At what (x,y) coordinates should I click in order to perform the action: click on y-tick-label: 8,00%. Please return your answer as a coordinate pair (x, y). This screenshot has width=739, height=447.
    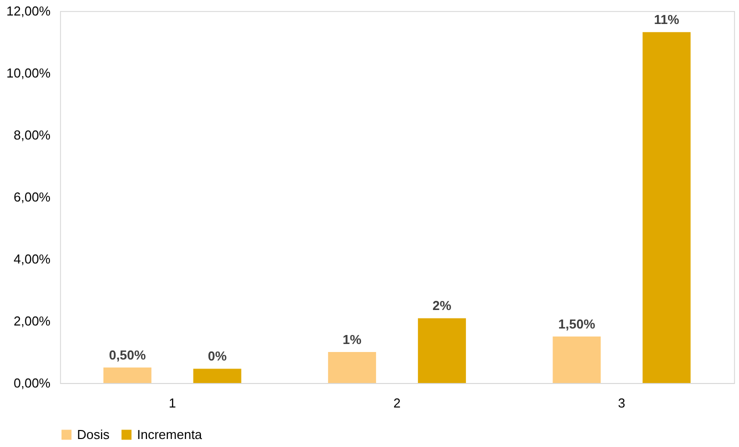
    Looking at the image, I should click on (32, 135).